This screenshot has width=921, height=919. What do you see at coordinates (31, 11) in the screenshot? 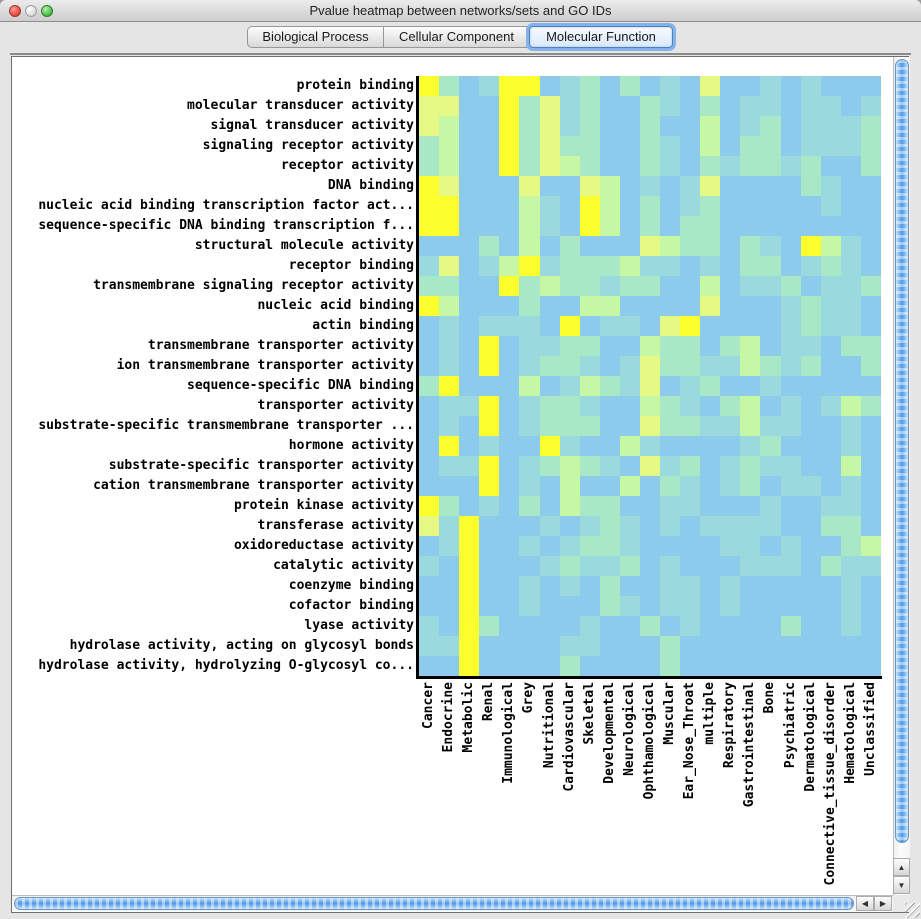
I see `minimize-button-icon` at bounding box center [31, 11].